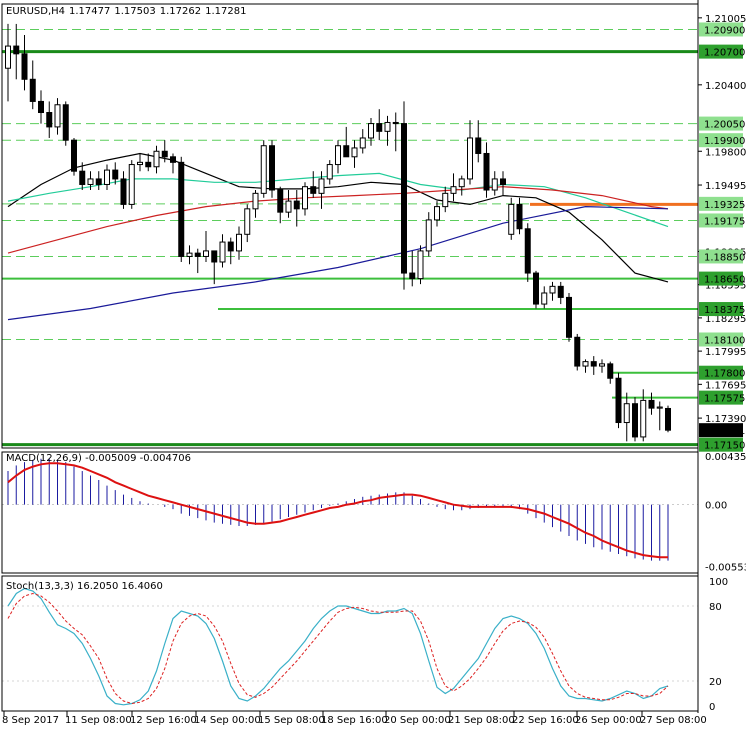  I want to click on time-tick-label: 27 Sep 08:00, so click(673, 720).